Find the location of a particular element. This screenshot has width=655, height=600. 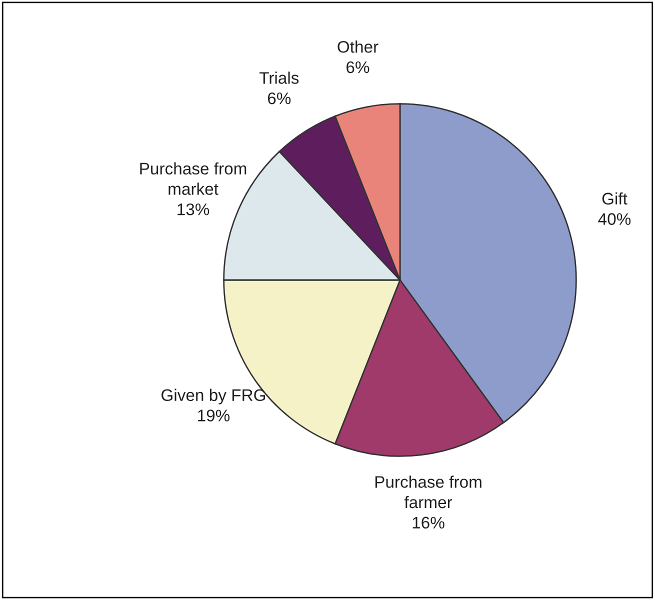

data-label: 16% is located at coordinates (428, 522).